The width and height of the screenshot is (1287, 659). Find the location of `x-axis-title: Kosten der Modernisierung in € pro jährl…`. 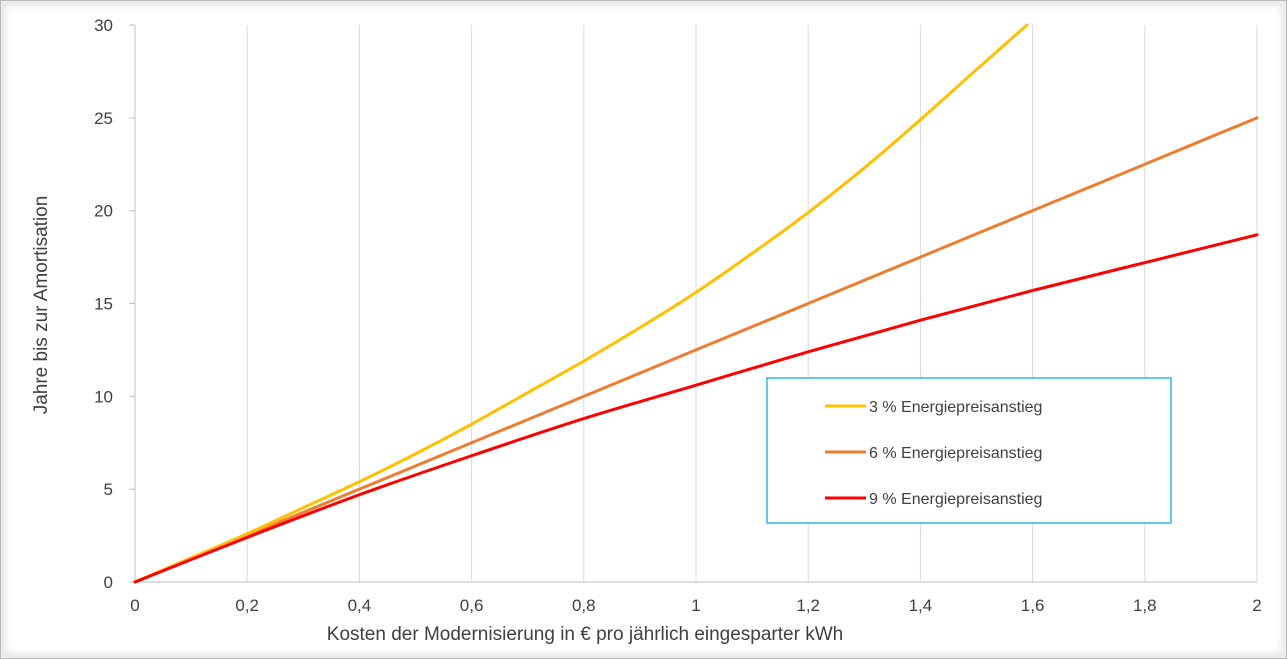

x-axis-title: Kosten der Modernisierung in € pro jährl… is located at coordinates (585, 634).